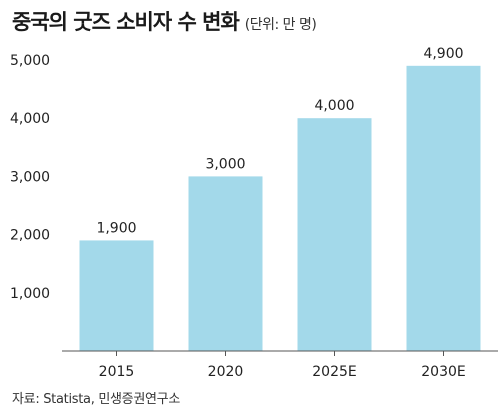 The width and height of the screenshot is (500, 416). Describe the element at coordinates (226, 372) in the screenshot. I see `x-tick-label: 2020` at that location.